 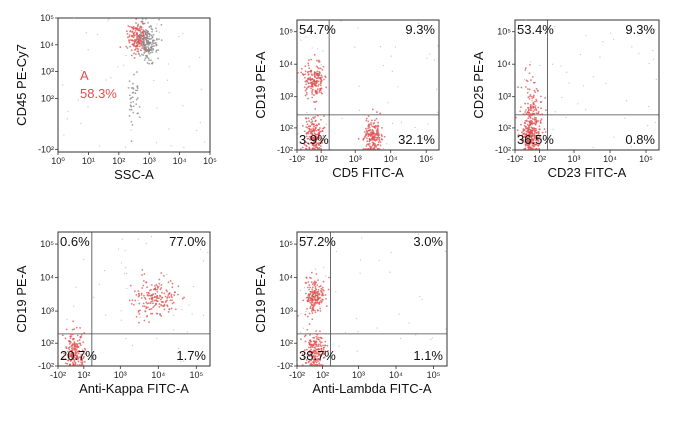 What do you see at coordinates (317, 355) in the screenshot?
I see `quadrant-bottom-left-value: 38.7%` at bounding box center [317, 355].